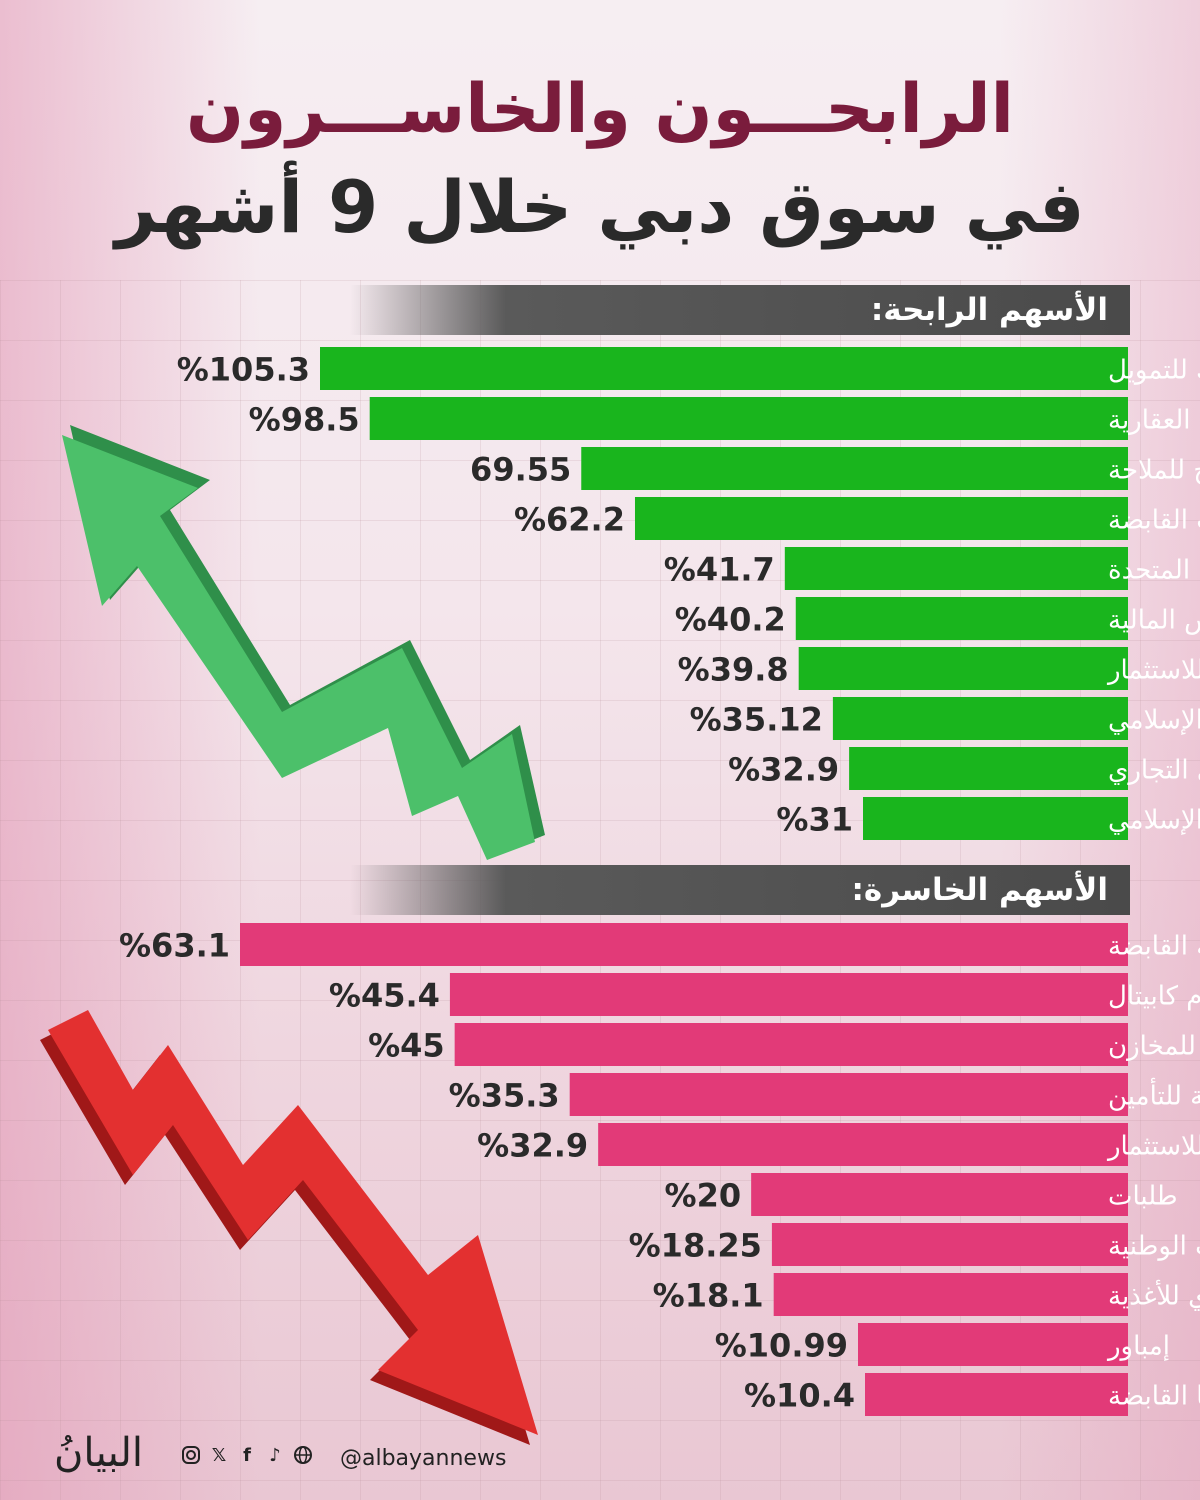 Image resolution: width=1200 pixels, height=1500 pixels. I want to click on gainers-category-label: الأغذية المتحدة, so click(1154, 569).